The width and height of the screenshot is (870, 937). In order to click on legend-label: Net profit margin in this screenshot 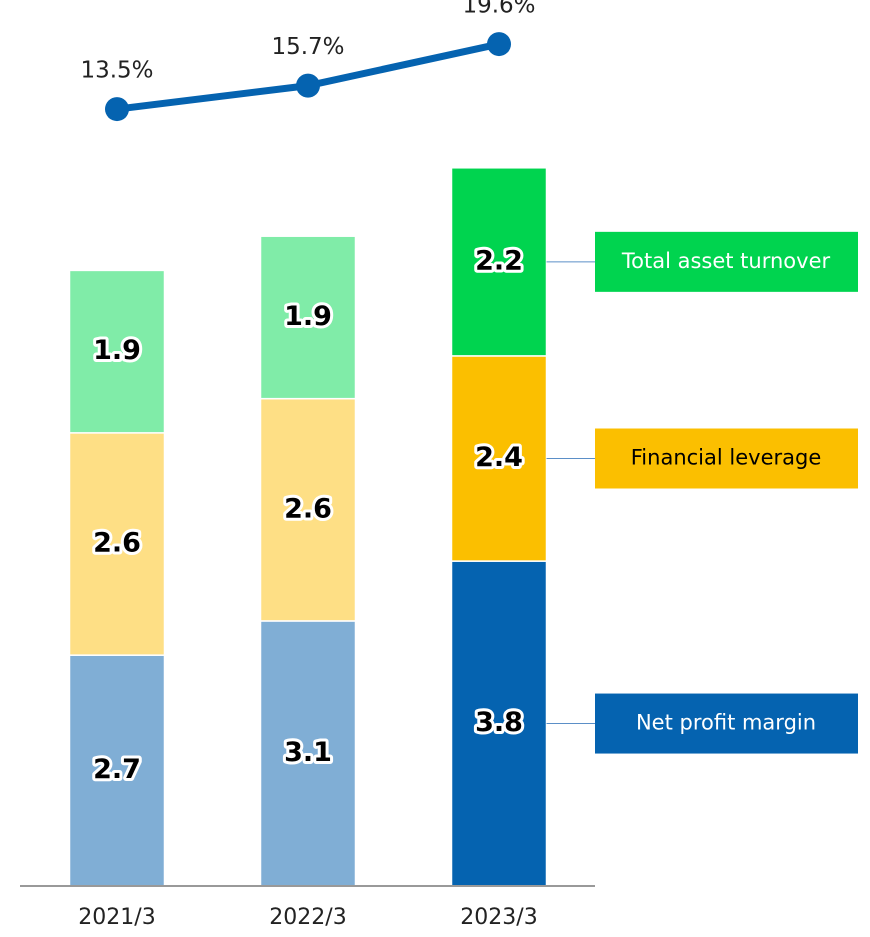, I will do `click(726, 723)`.